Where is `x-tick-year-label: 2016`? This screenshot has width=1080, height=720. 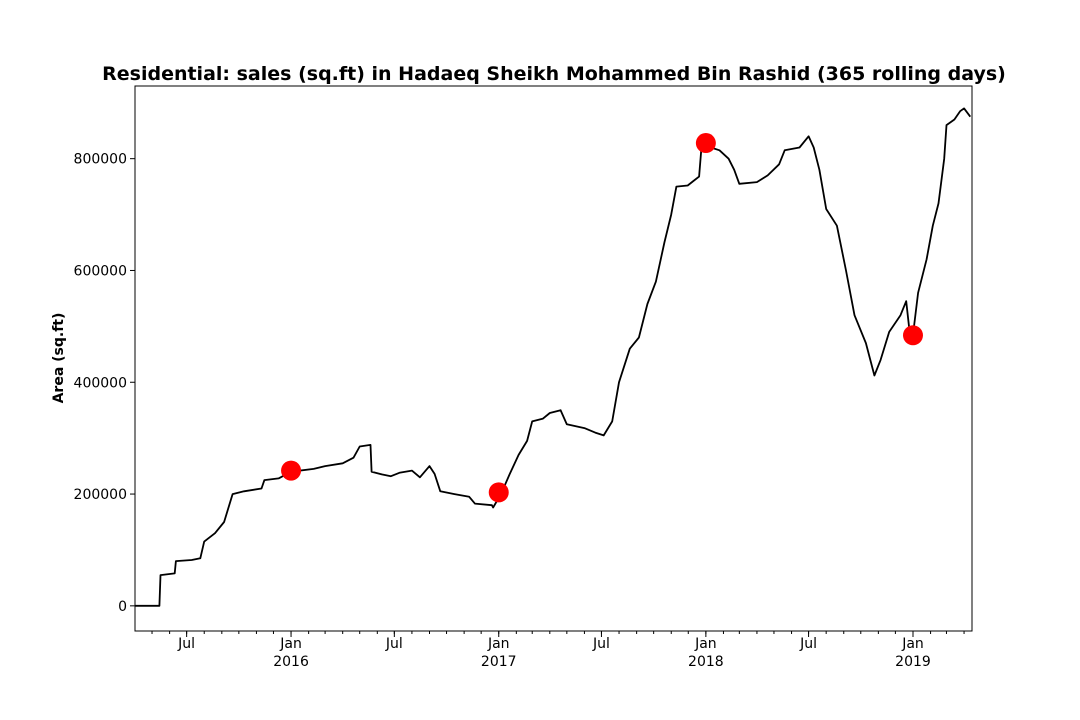
x-tick-year-label: 2016 is located at coordinates (291, 662).